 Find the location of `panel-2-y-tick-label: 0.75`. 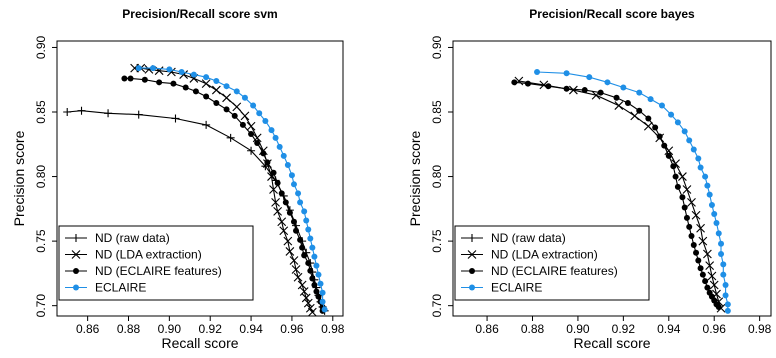

panel-2-y-tick-label: 0.75 is located at coordinates (437, 241).